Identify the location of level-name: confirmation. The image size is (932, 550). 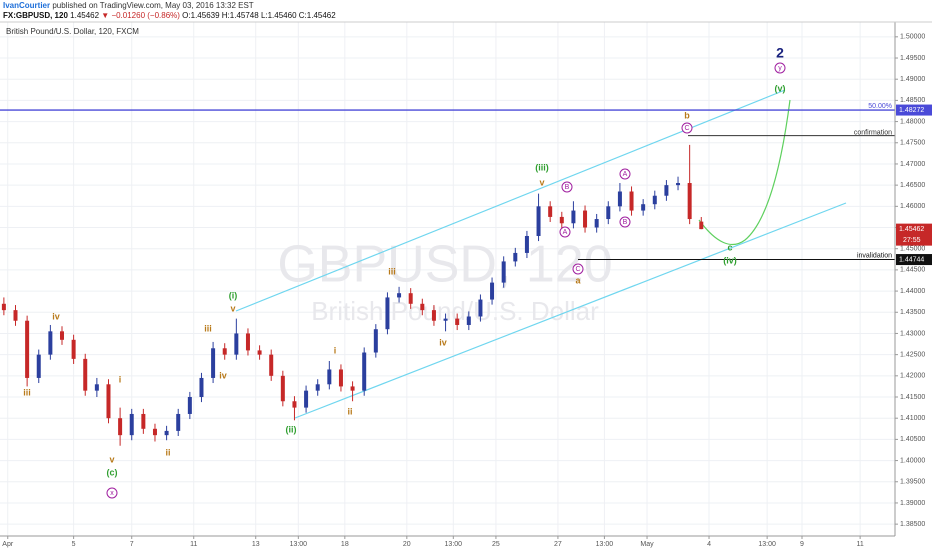
(873, 132).